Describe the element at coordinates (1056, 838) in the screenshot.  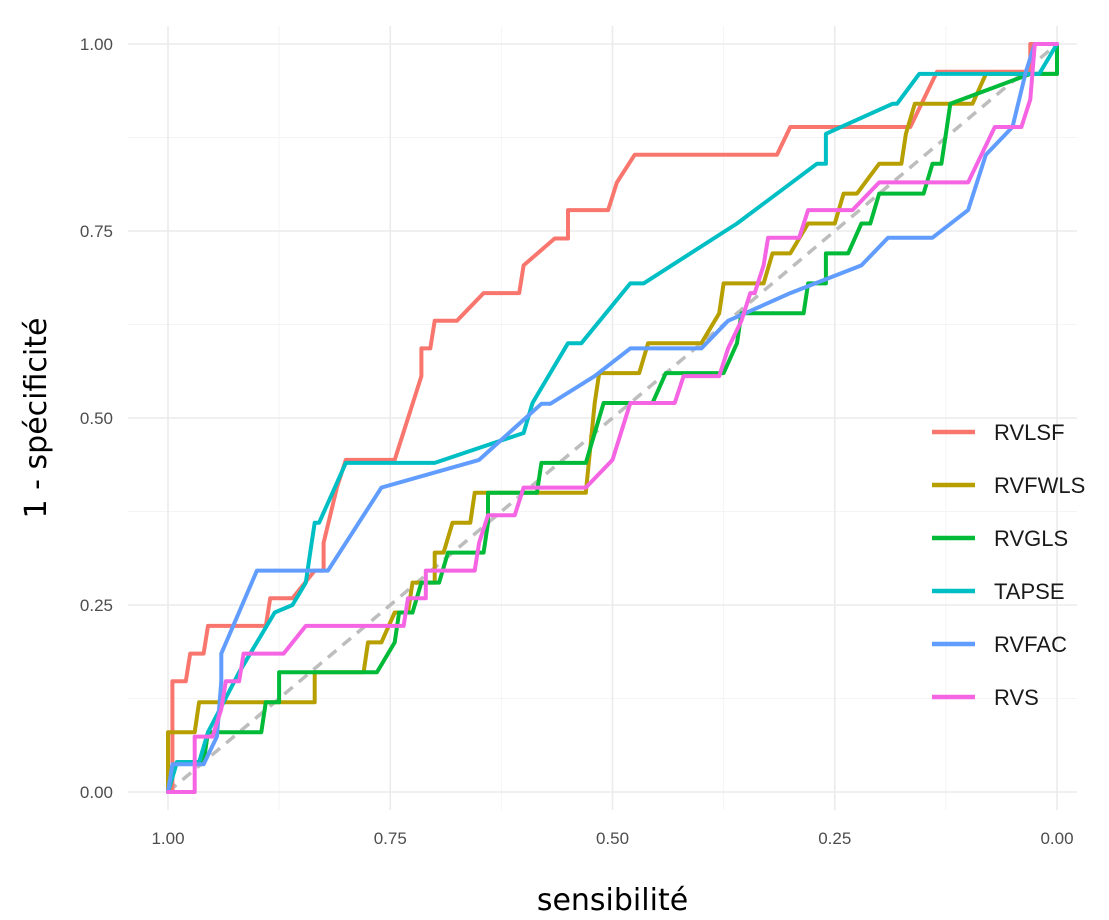
I see `x-tick-label: 0.00` at that location.